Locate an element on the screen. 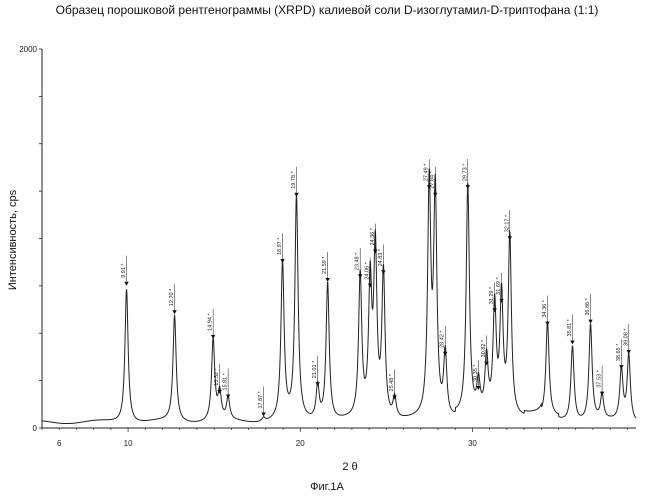 This screenshot has width=654, height=500. peak-marker: 18.97 * is located at coordinates (281, 248).